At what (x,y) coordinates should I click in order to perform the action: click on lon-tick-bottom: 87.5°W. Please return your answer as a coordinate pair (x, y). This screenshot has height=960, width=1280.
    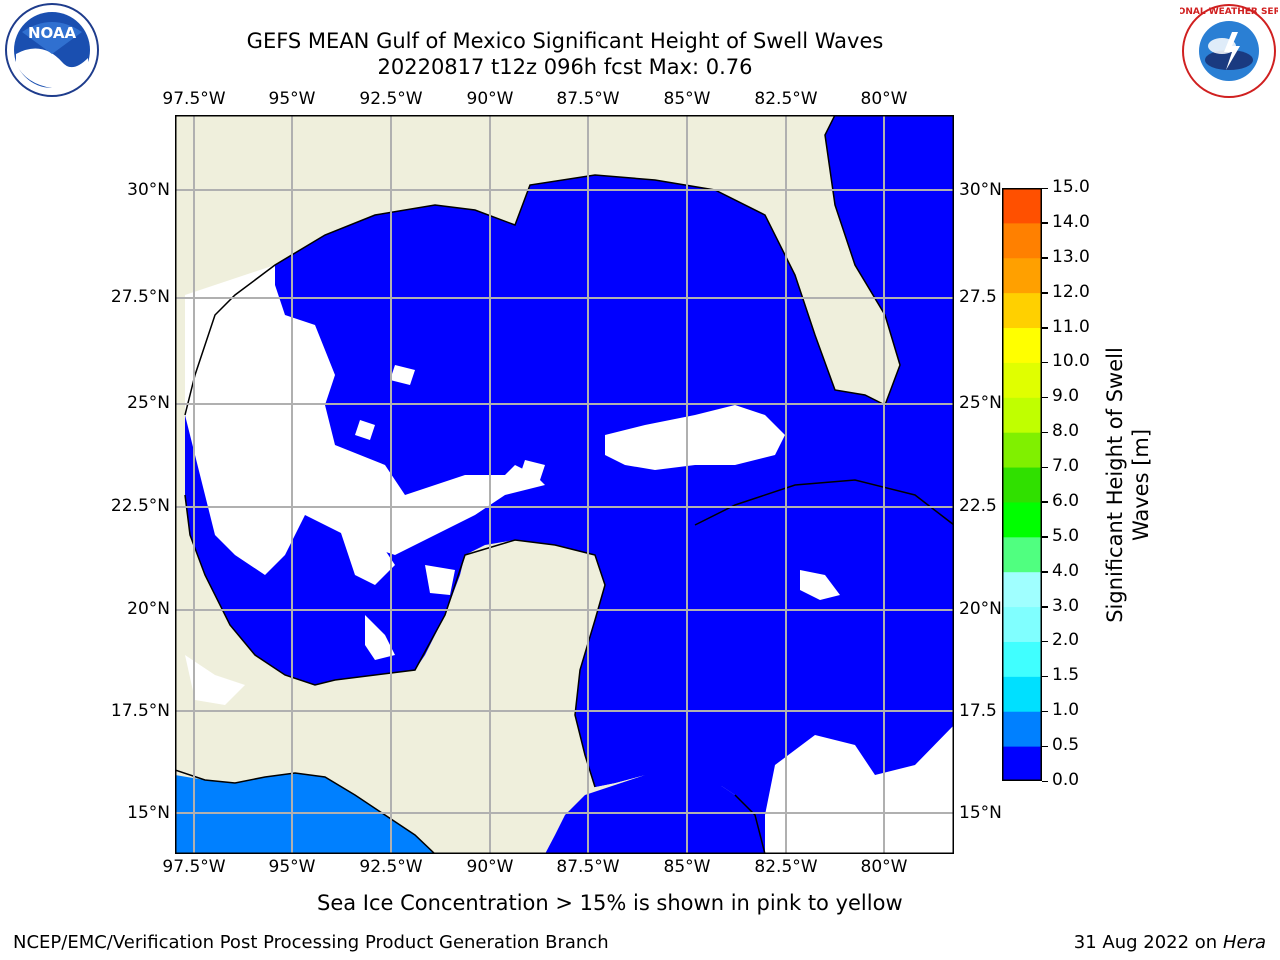
    Looking at the image, I should click on (588, 867).